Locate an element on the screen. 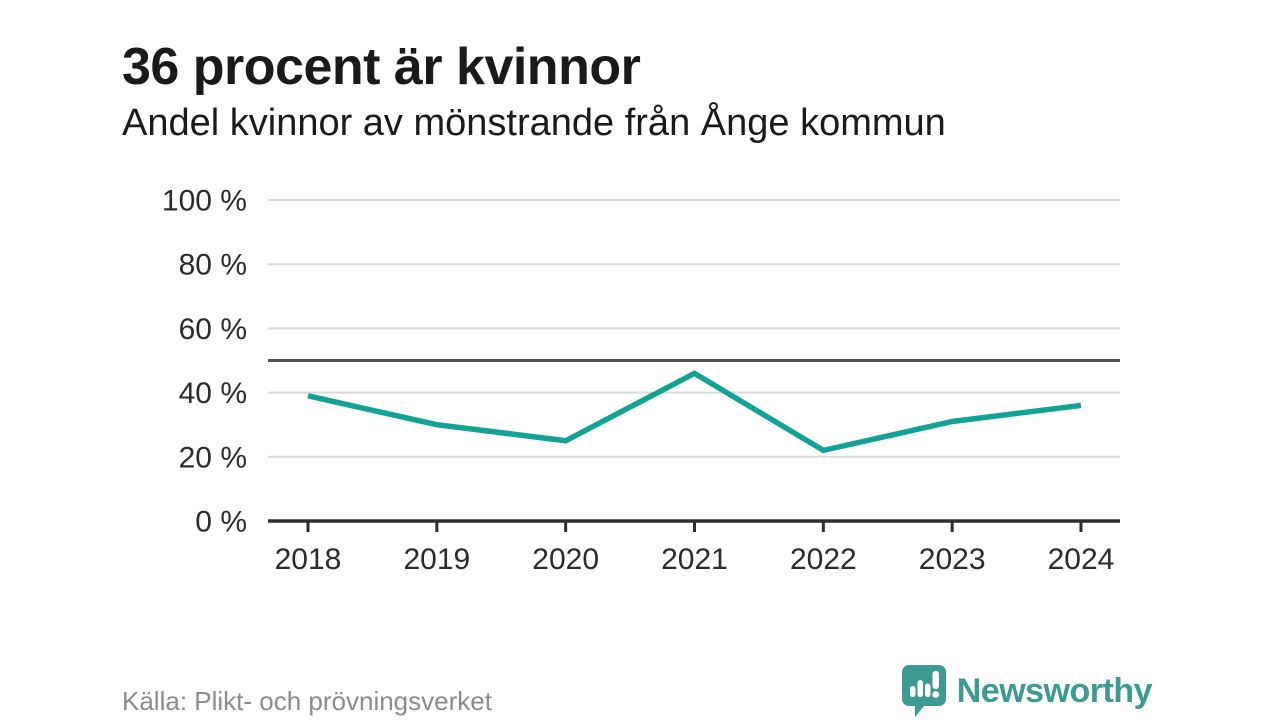  x-axis-label: 2024 is located at coordinates (1081, 559).